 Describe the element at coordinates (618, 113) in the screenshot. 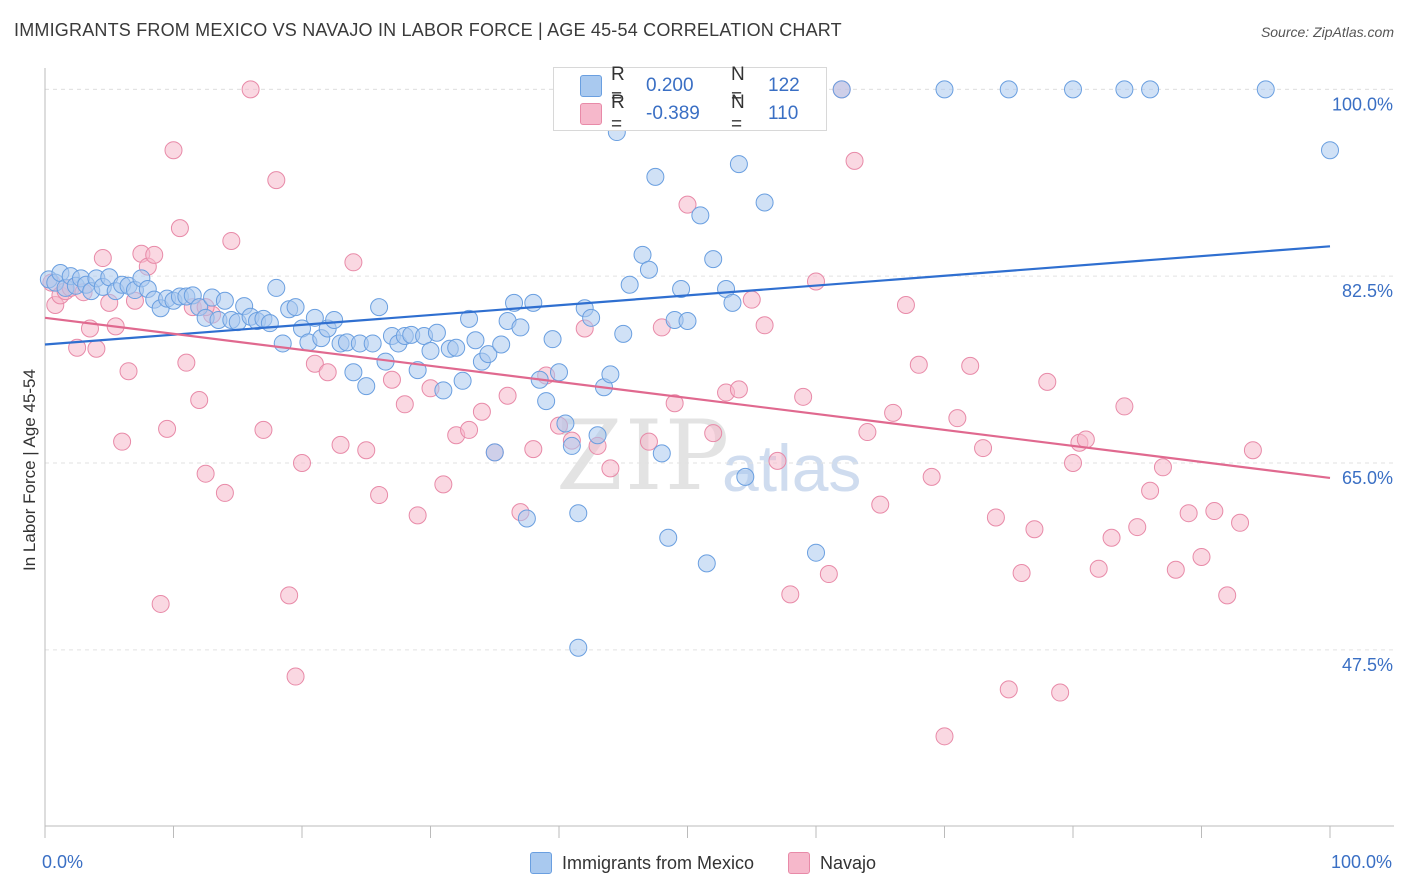

I see `stats-r-label: R =` at that location.